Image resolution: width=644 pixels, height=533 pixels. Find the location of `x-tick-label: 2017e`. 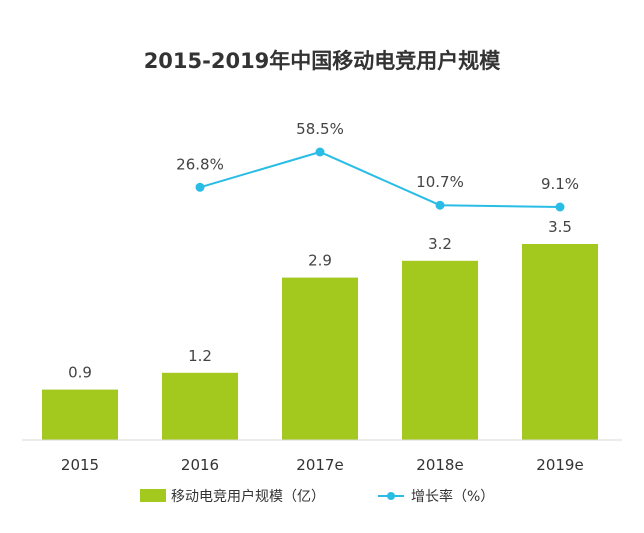

x-tick-label: 2017e is located at coordinates (319, 465).